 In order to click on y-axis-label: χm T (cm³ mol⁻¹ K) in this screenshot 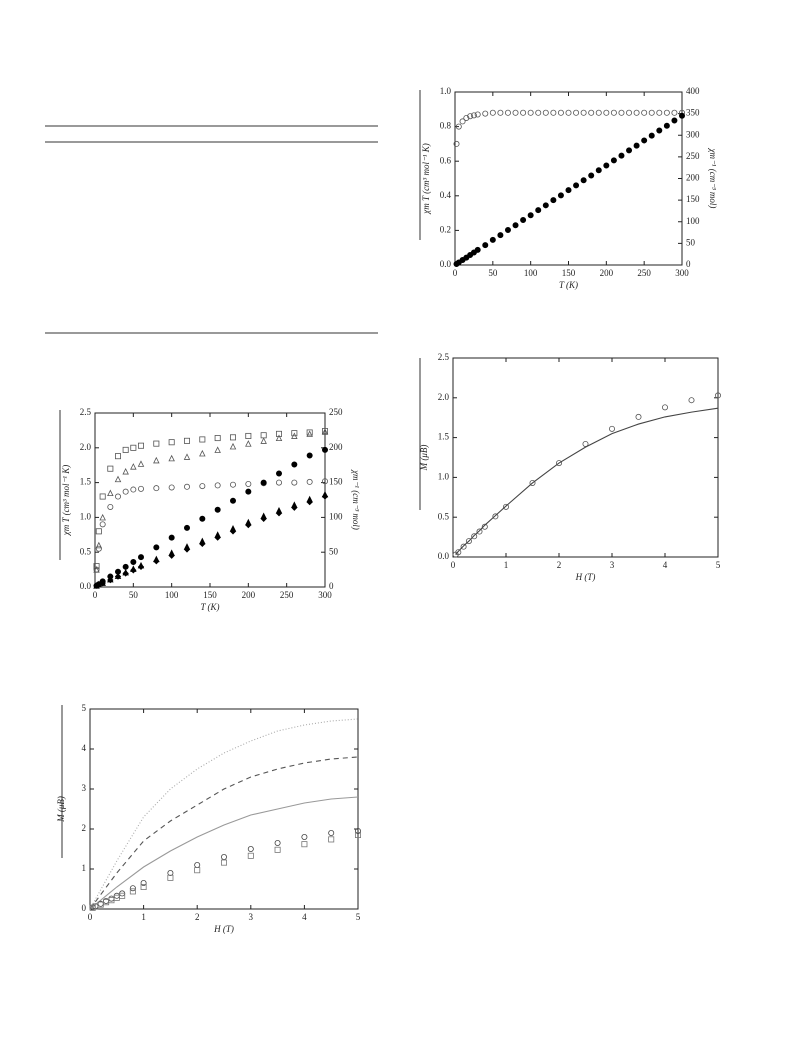, I will do `click(66, 500)`.